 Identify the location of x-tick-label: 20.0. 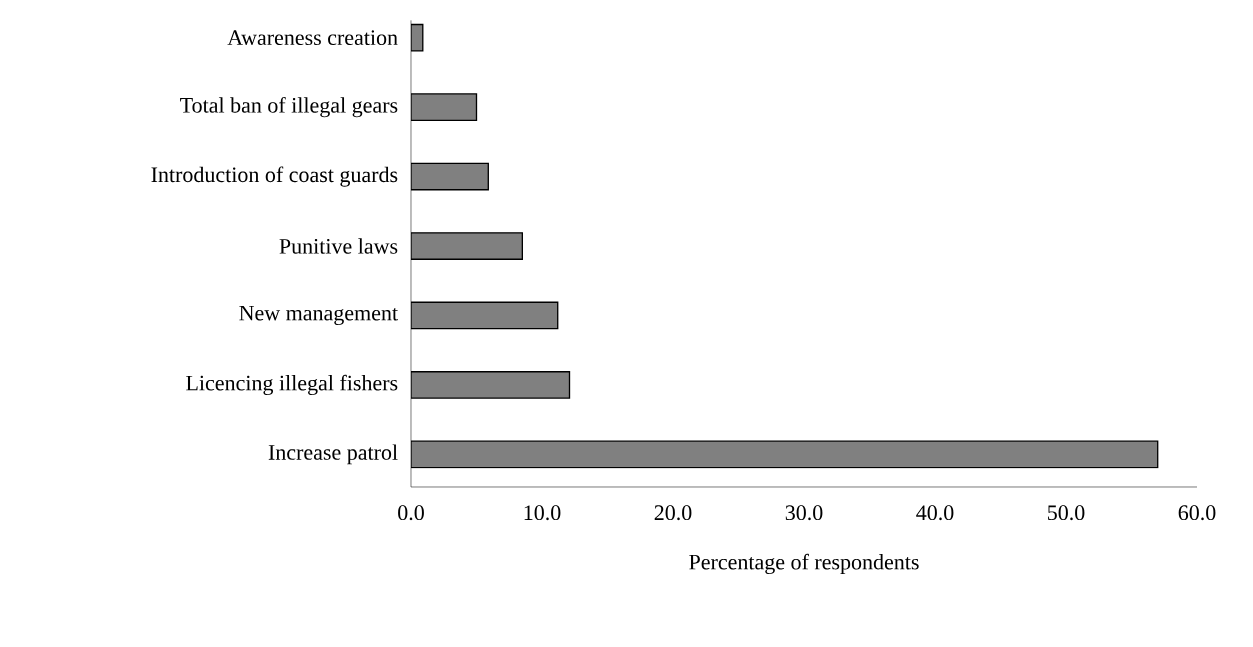
(673, 513).